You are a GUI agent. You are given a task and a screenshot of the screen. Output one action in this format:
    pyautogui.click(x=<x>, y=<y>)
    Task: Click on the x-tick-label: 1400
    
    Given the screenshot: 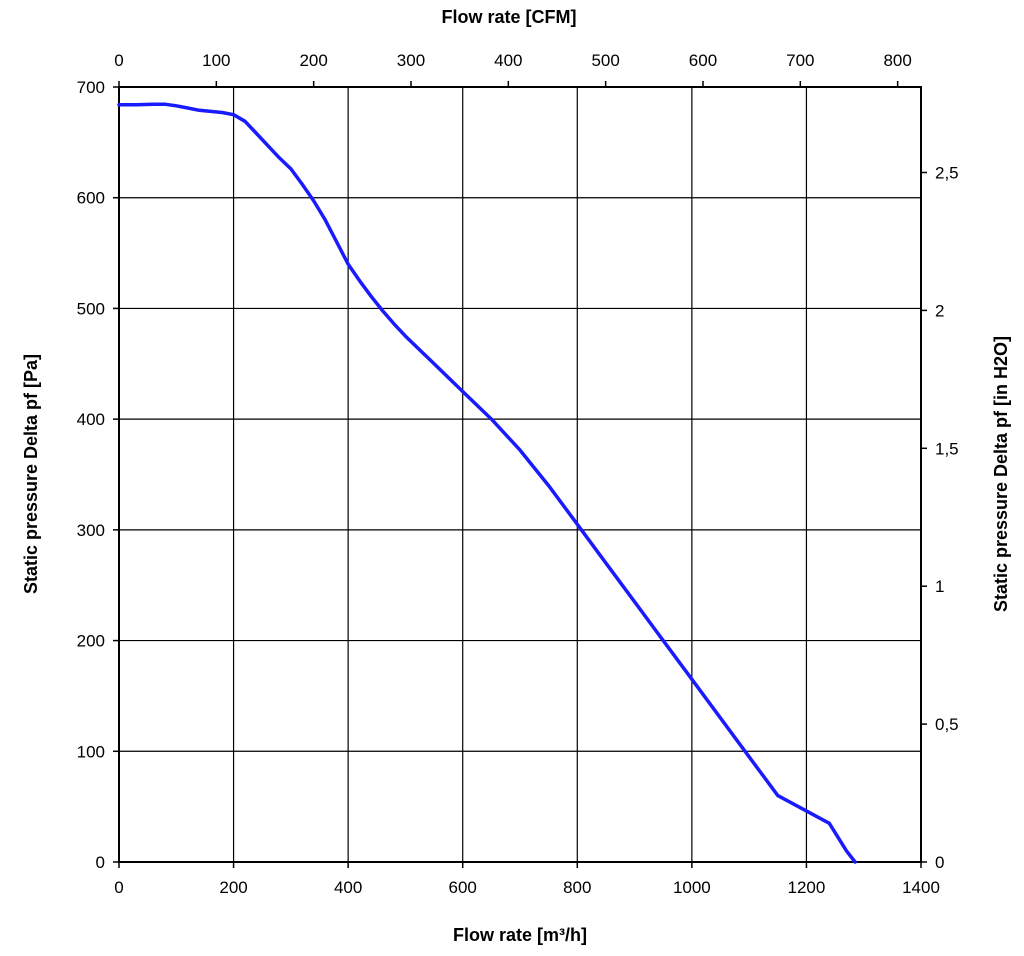 What is the action you would take?
    pyautogui.click(x=921, y=887)
    